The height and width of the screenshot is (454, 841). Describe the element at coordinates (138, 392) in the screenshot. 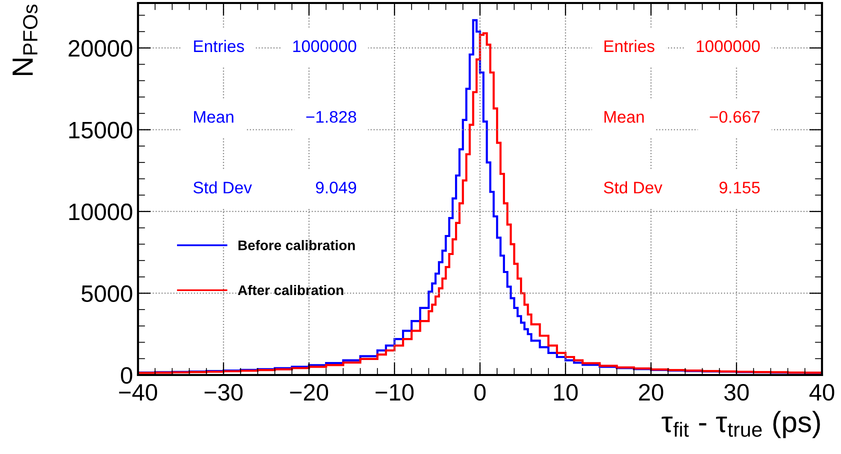

I see `x-tick-label: −40` at that location.